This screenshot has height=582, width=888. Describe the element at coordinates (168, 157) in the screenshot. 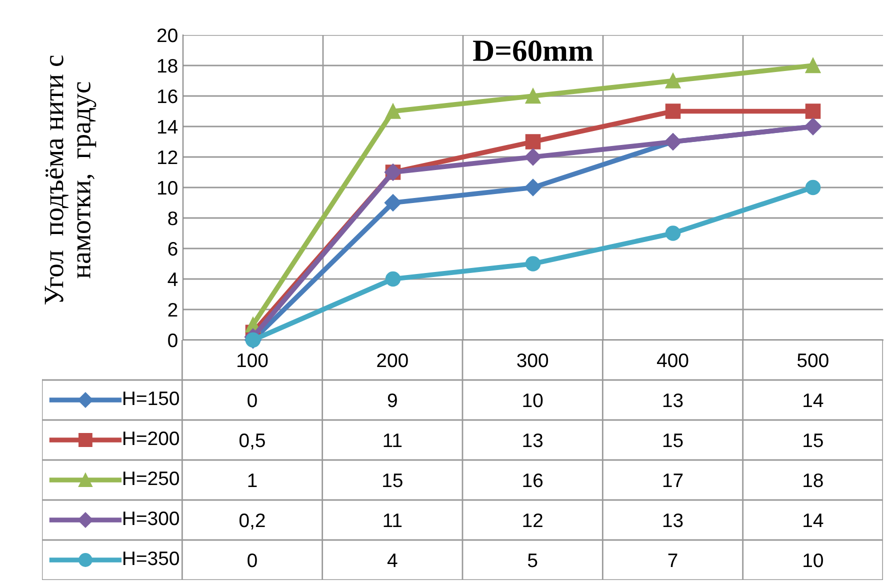

I see `y-tick-label: 12` at that location.